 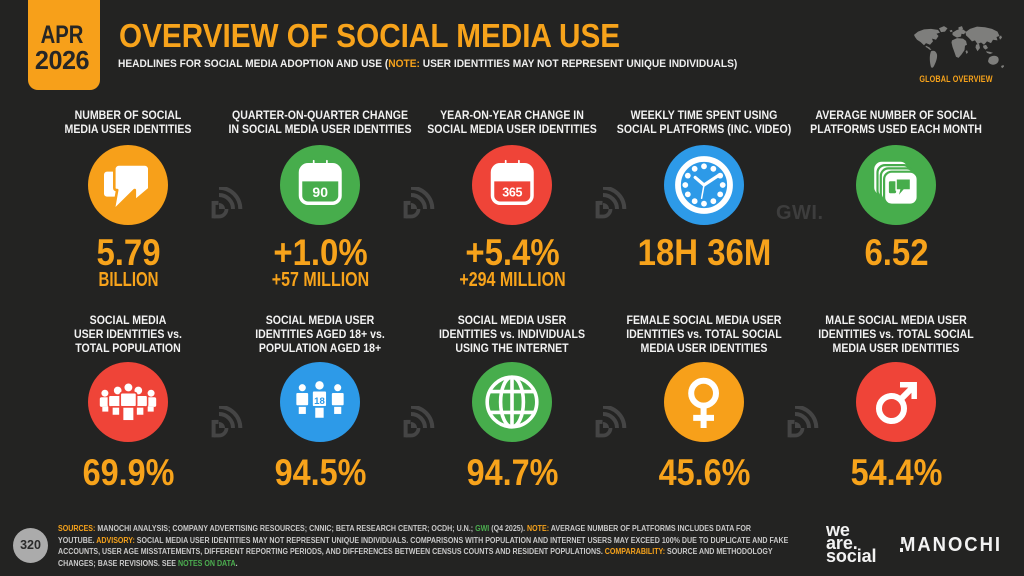 What do you see at coordinates (320, 192) in the screenshot?
I see `svg-text: 90` at bounding box center [320, 192].